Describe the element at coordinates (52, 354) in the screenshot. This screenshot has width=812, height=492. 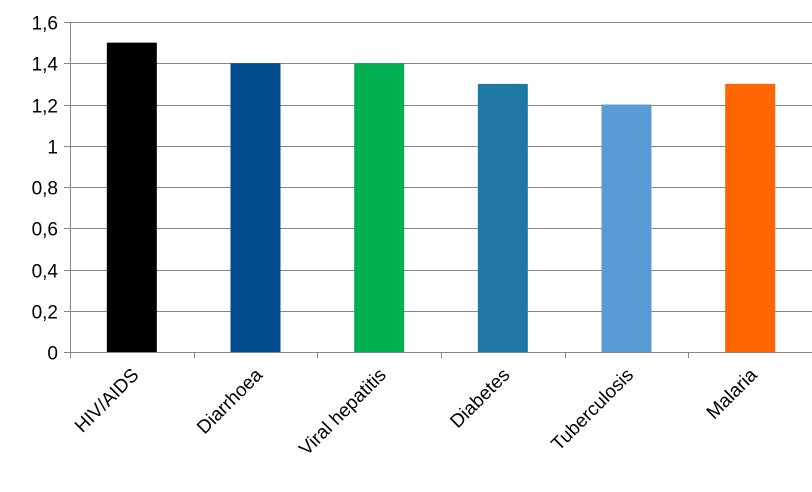
I see `y-tick-label: 0` at that location.